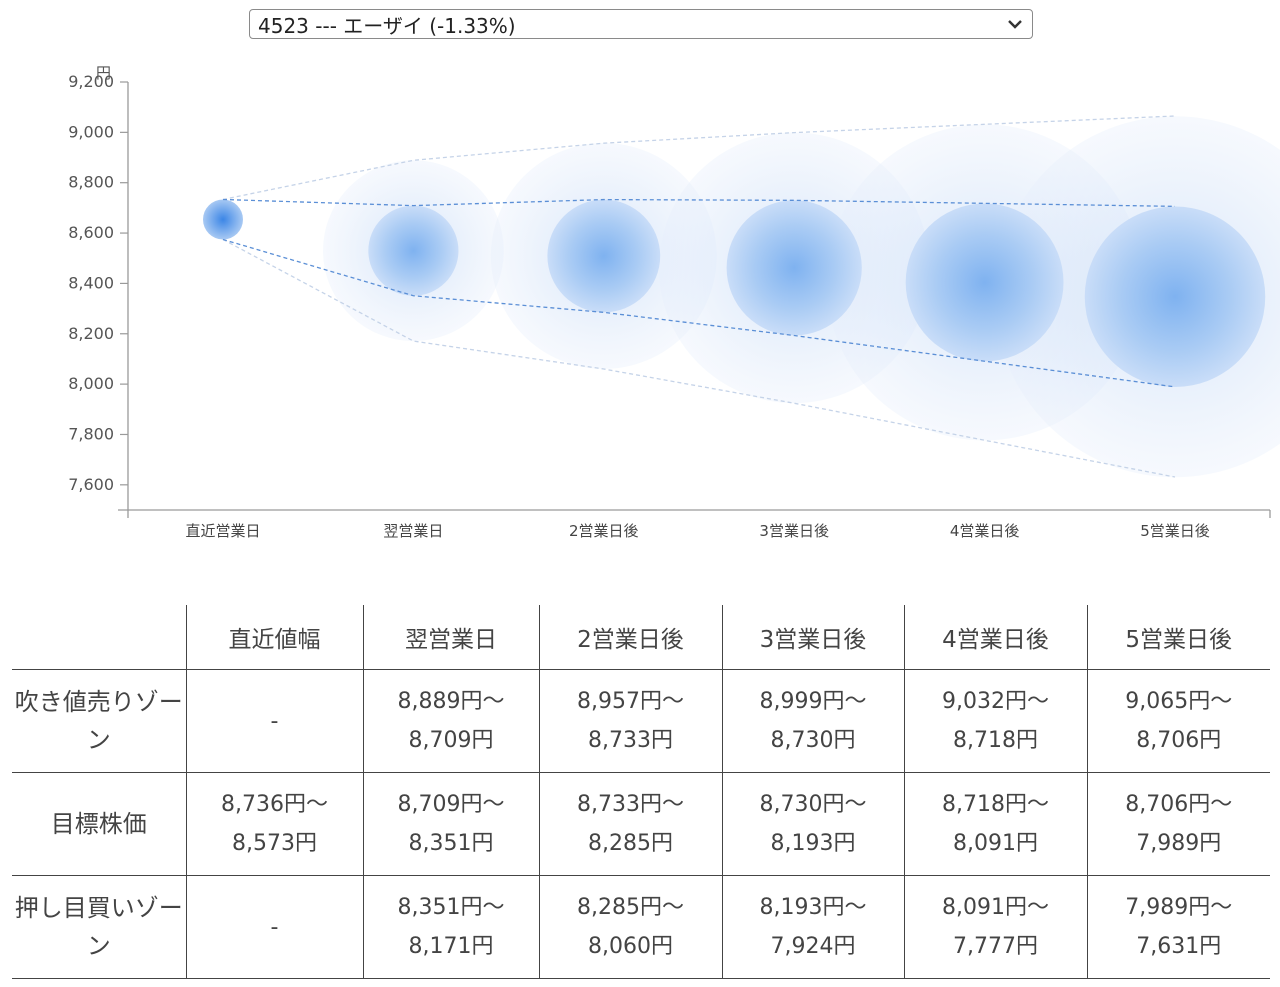  I want to click on x-tick-label: 2営業日後, so click(604, 531).